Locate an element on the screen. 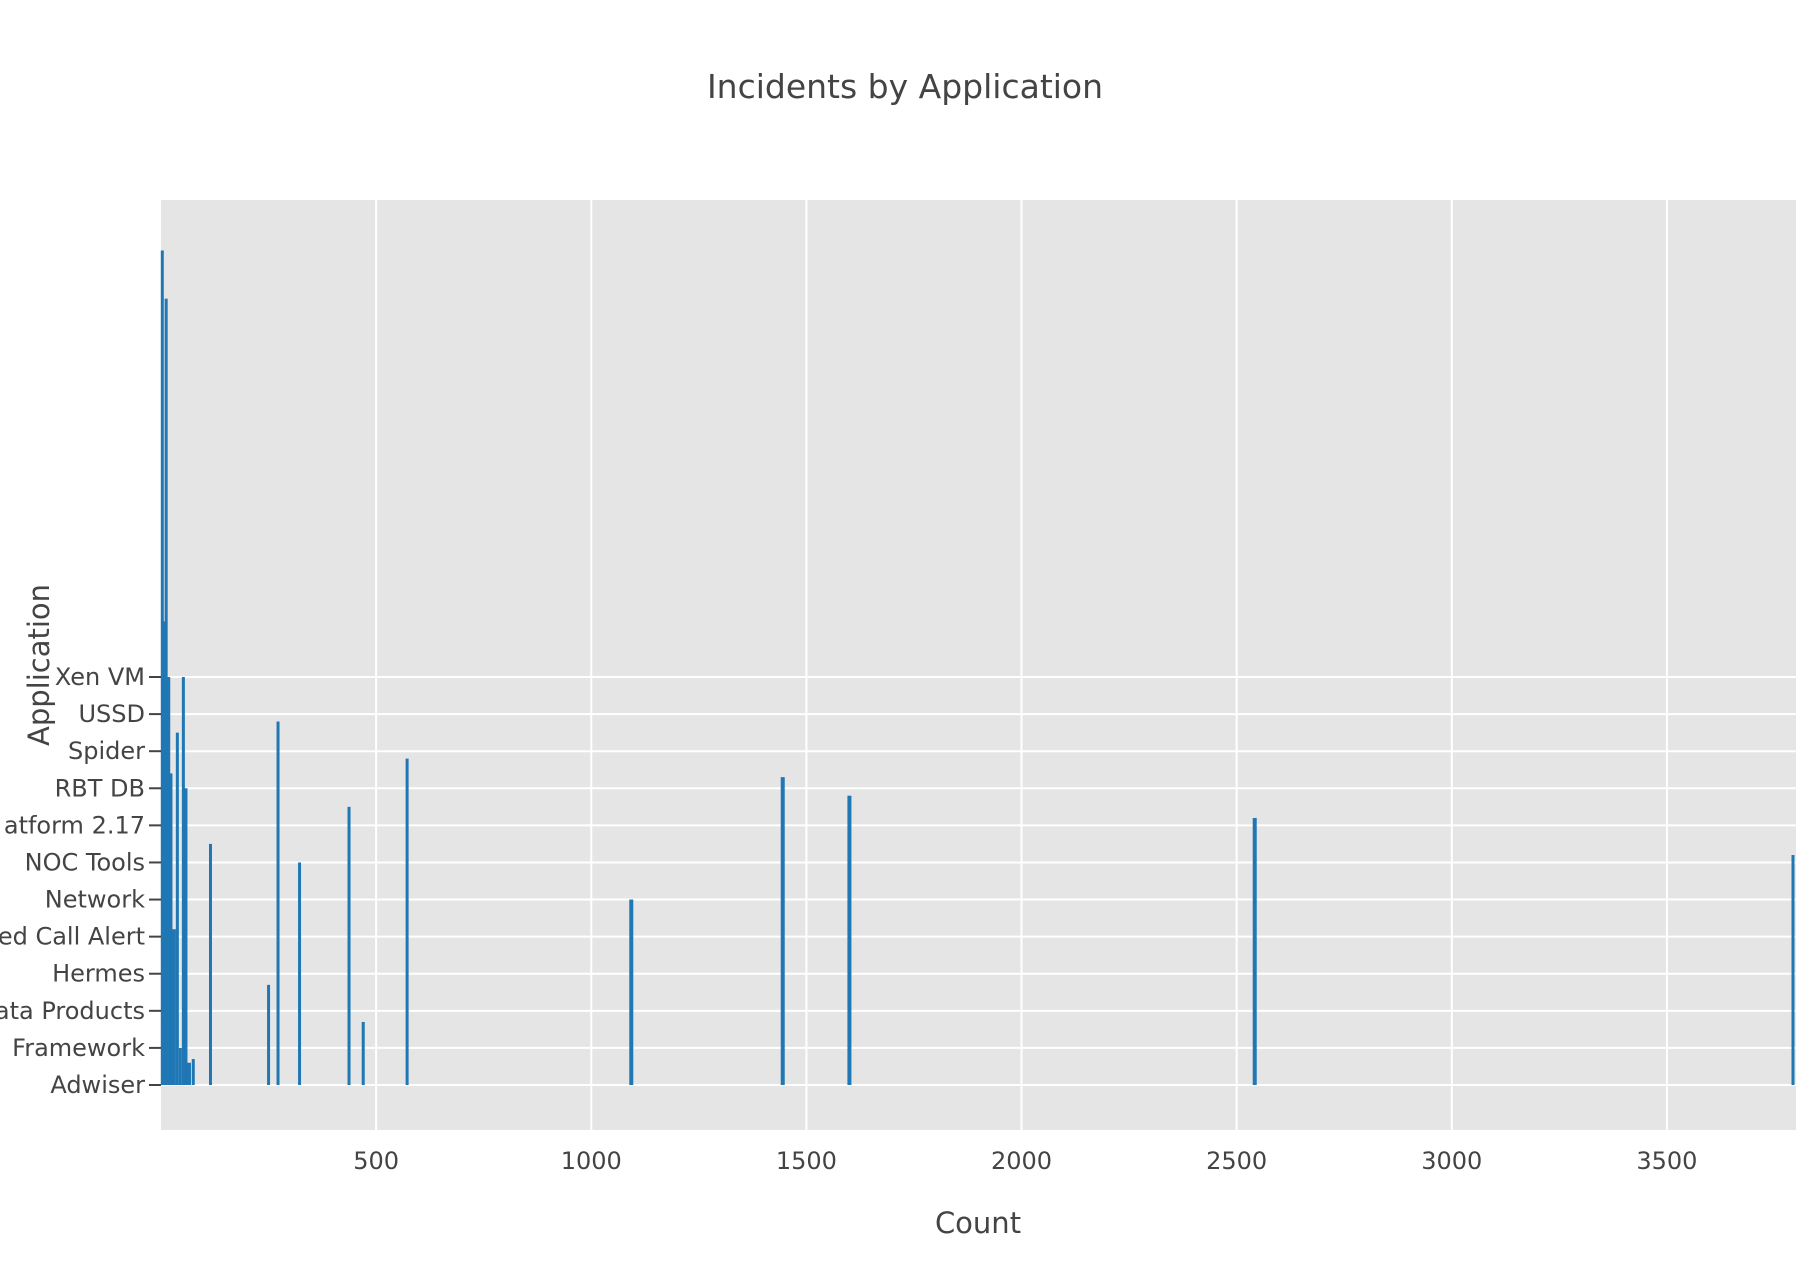 The width and height of the screenshot is (1810, 1284). x-axis-title: Count is located at coordinates (978, 1223).